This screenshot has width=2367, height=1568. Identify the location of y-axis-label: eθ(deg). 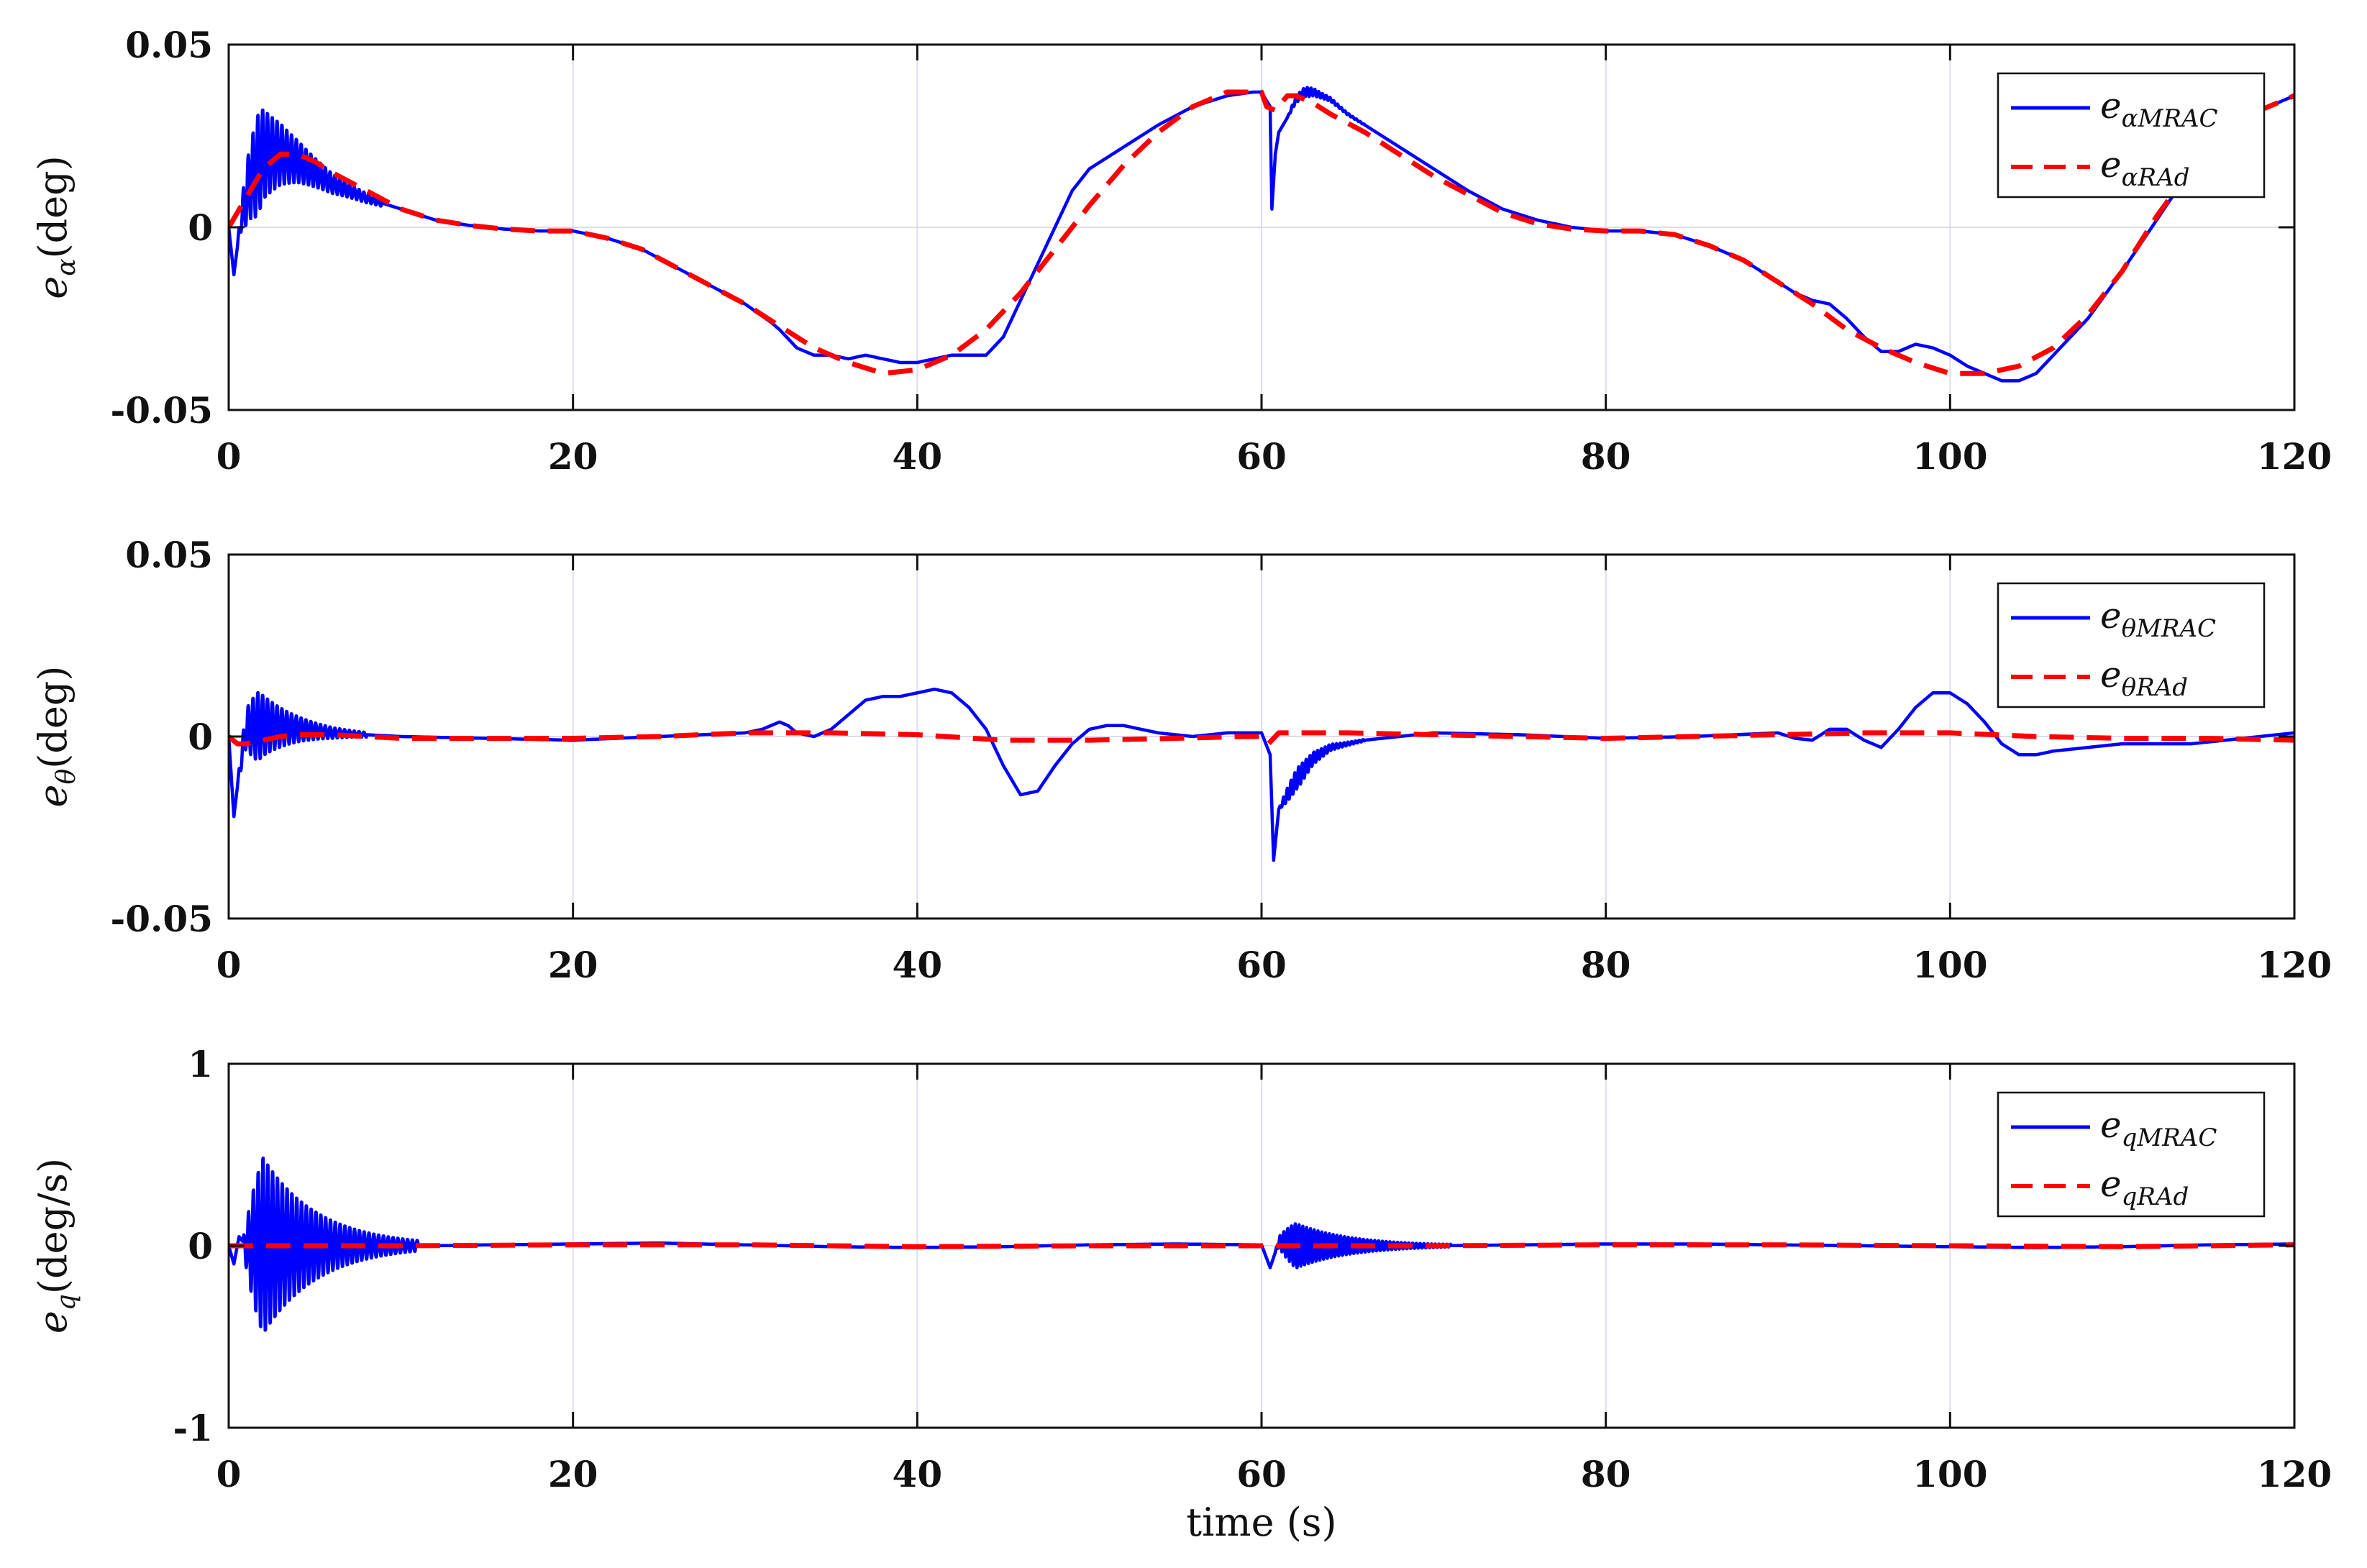
(55, 737).